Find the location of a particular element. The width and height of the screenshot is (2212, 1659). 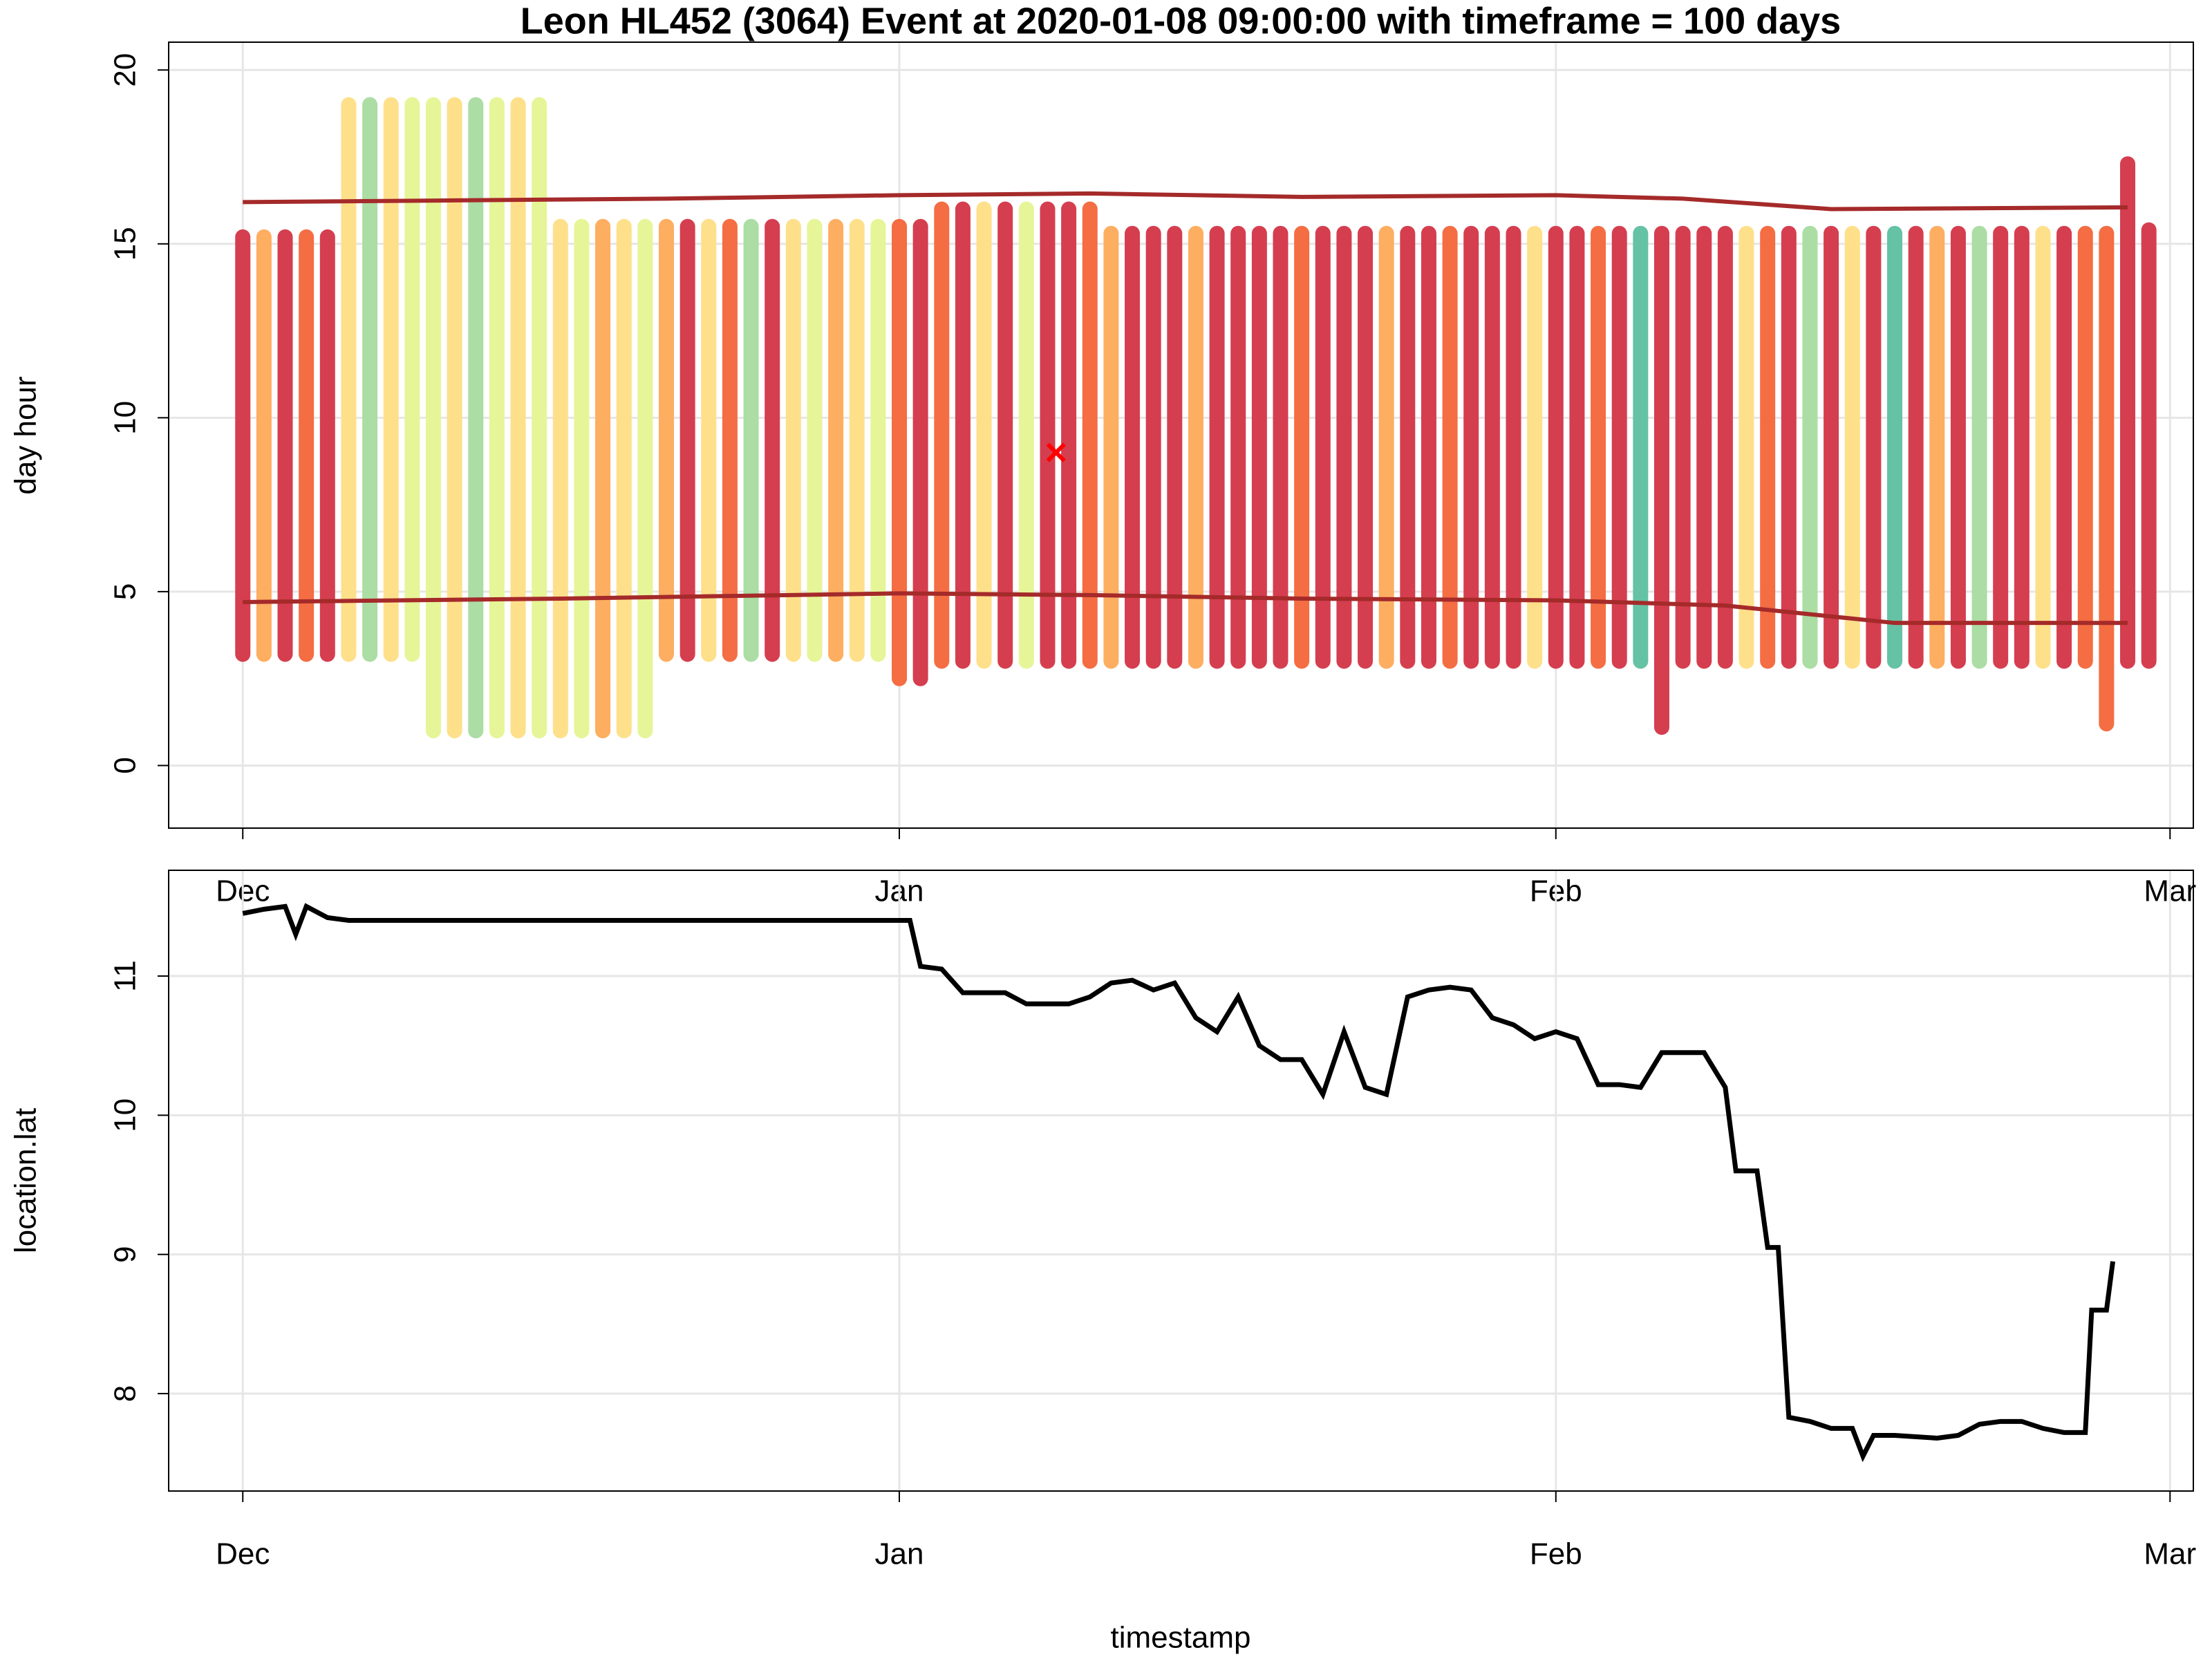

x-tick-label: Dec is located at coordinates (243, 1554).